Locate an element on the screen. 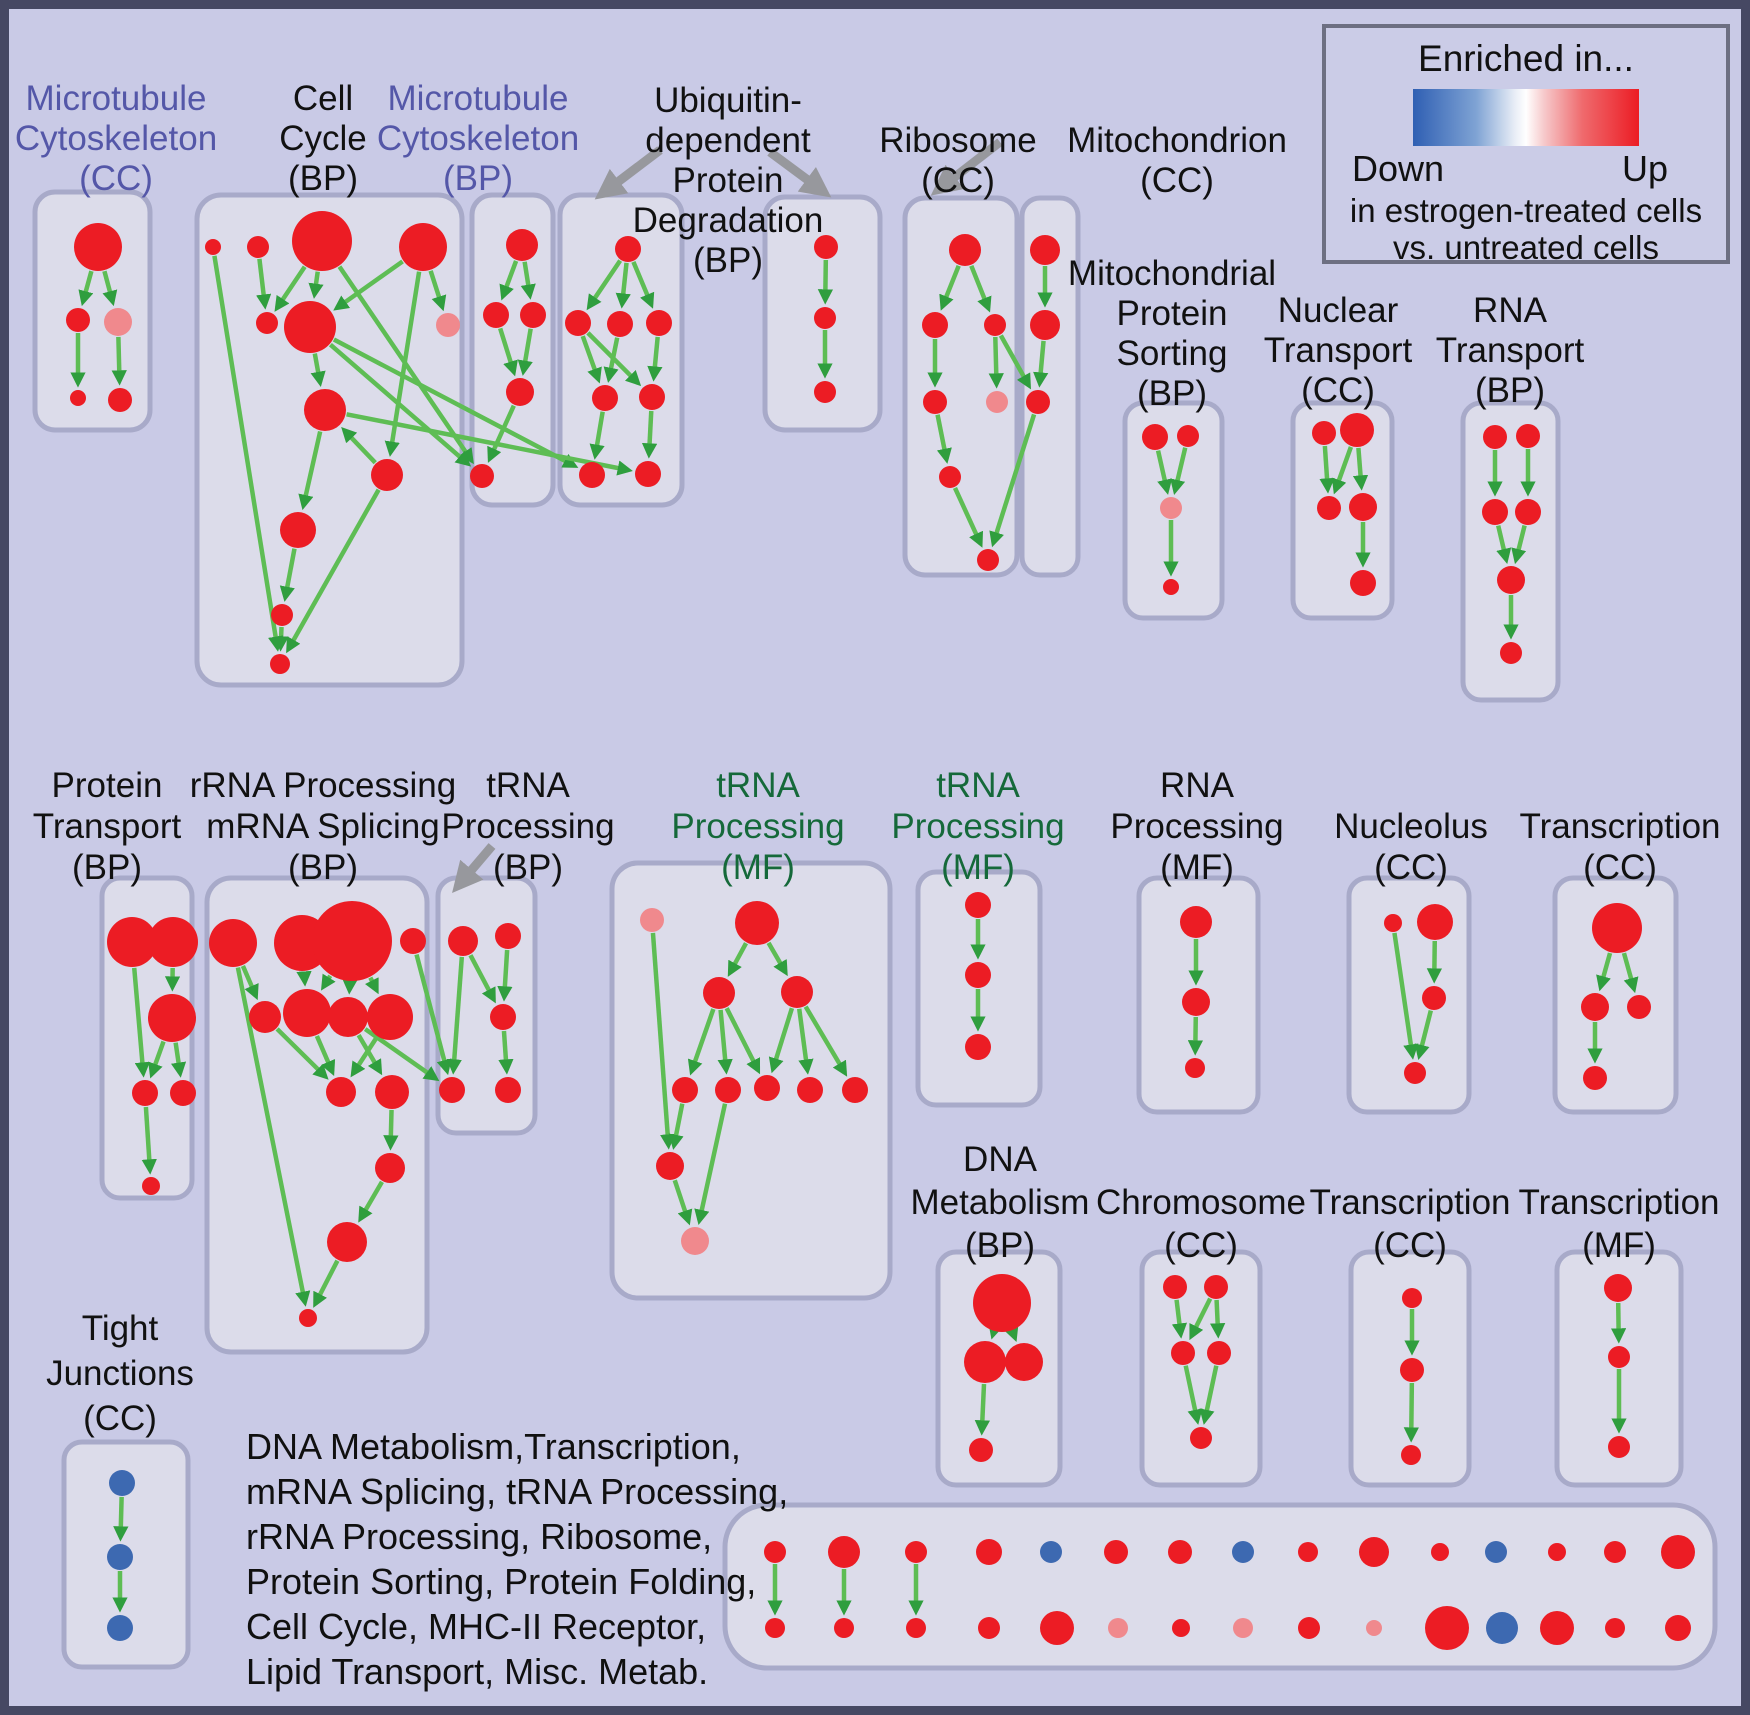  edge-e11-e12 is located at coordinates (371, 1201).